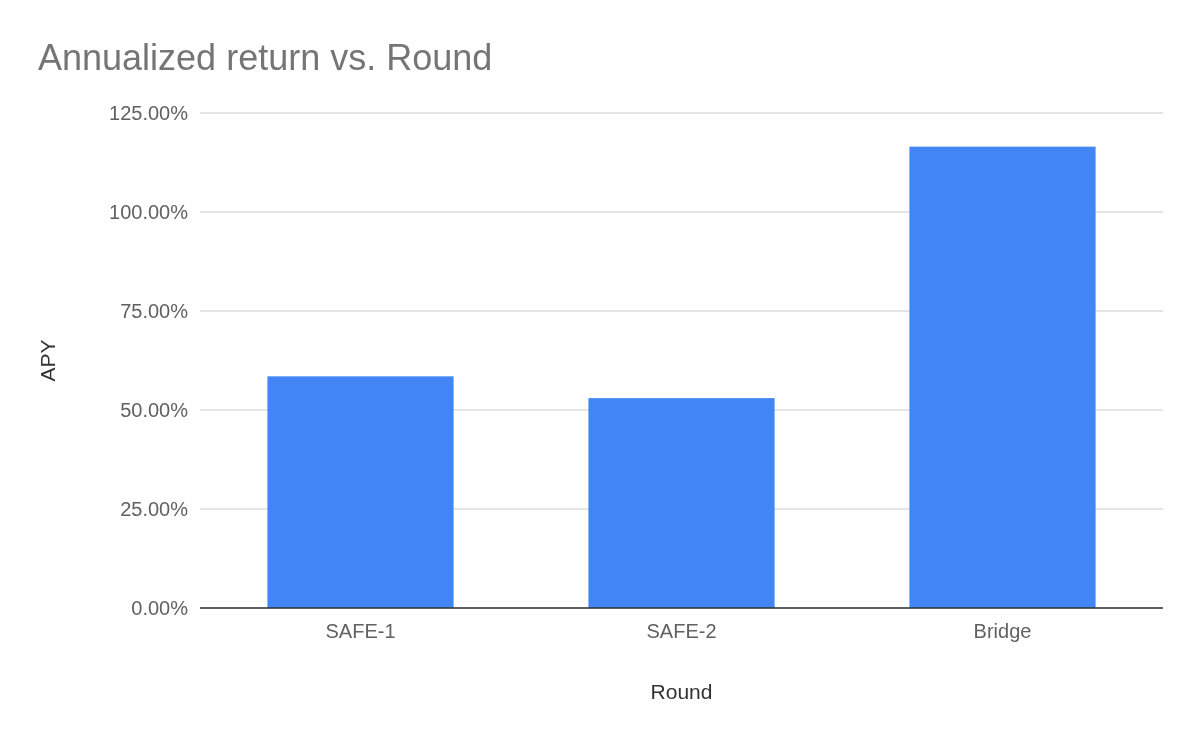 The width and height of the screenshot is (1200, 742). I want to click on x-tick-label: SAFE-2, so click(681, 631).